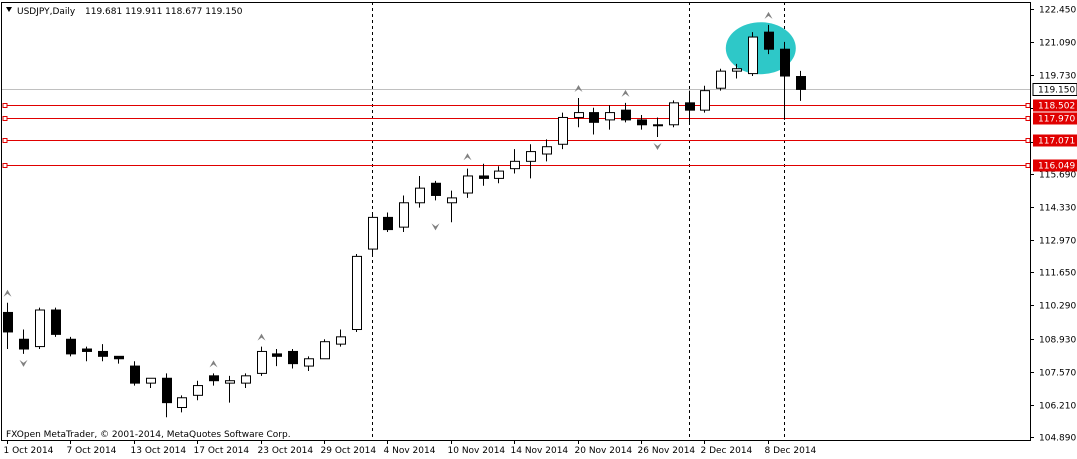 This screenshot has width=1077, height=459. What do you see at coordinates (667, 451) in the screenshot?
I see `date-tick-label: 26 Nov 2014` at bounding box center [667, 451].